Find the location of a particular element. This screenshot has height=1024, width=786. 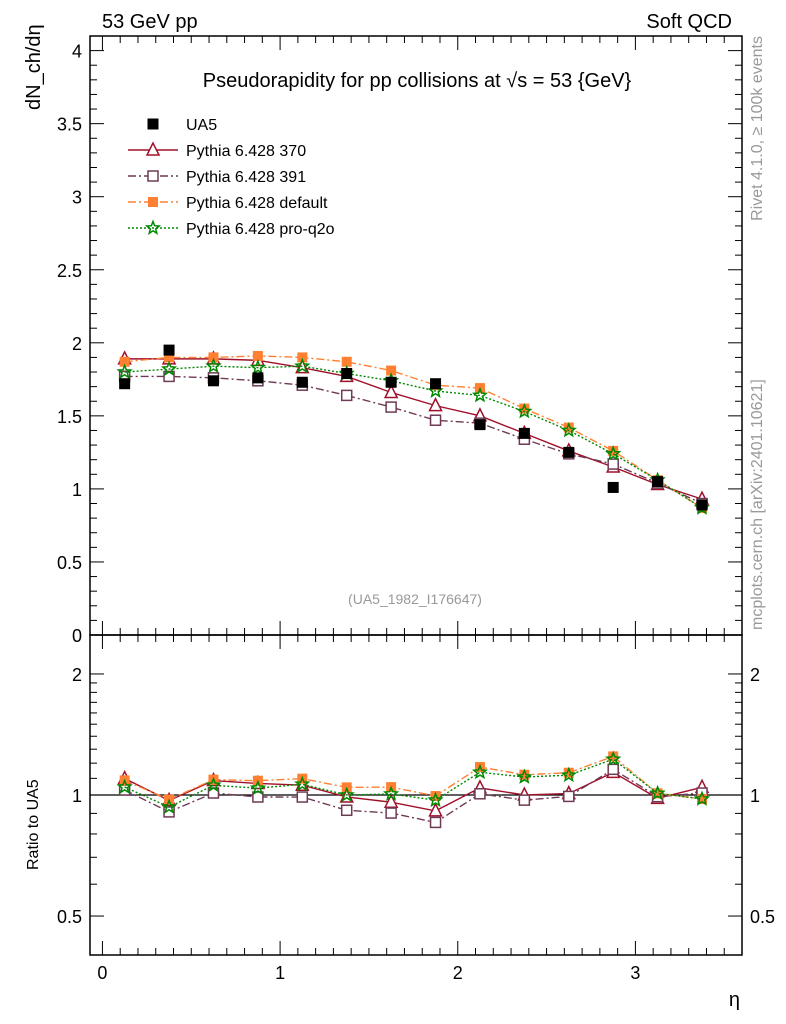

series-3-ratio-line is located at coordinates (413, 783).